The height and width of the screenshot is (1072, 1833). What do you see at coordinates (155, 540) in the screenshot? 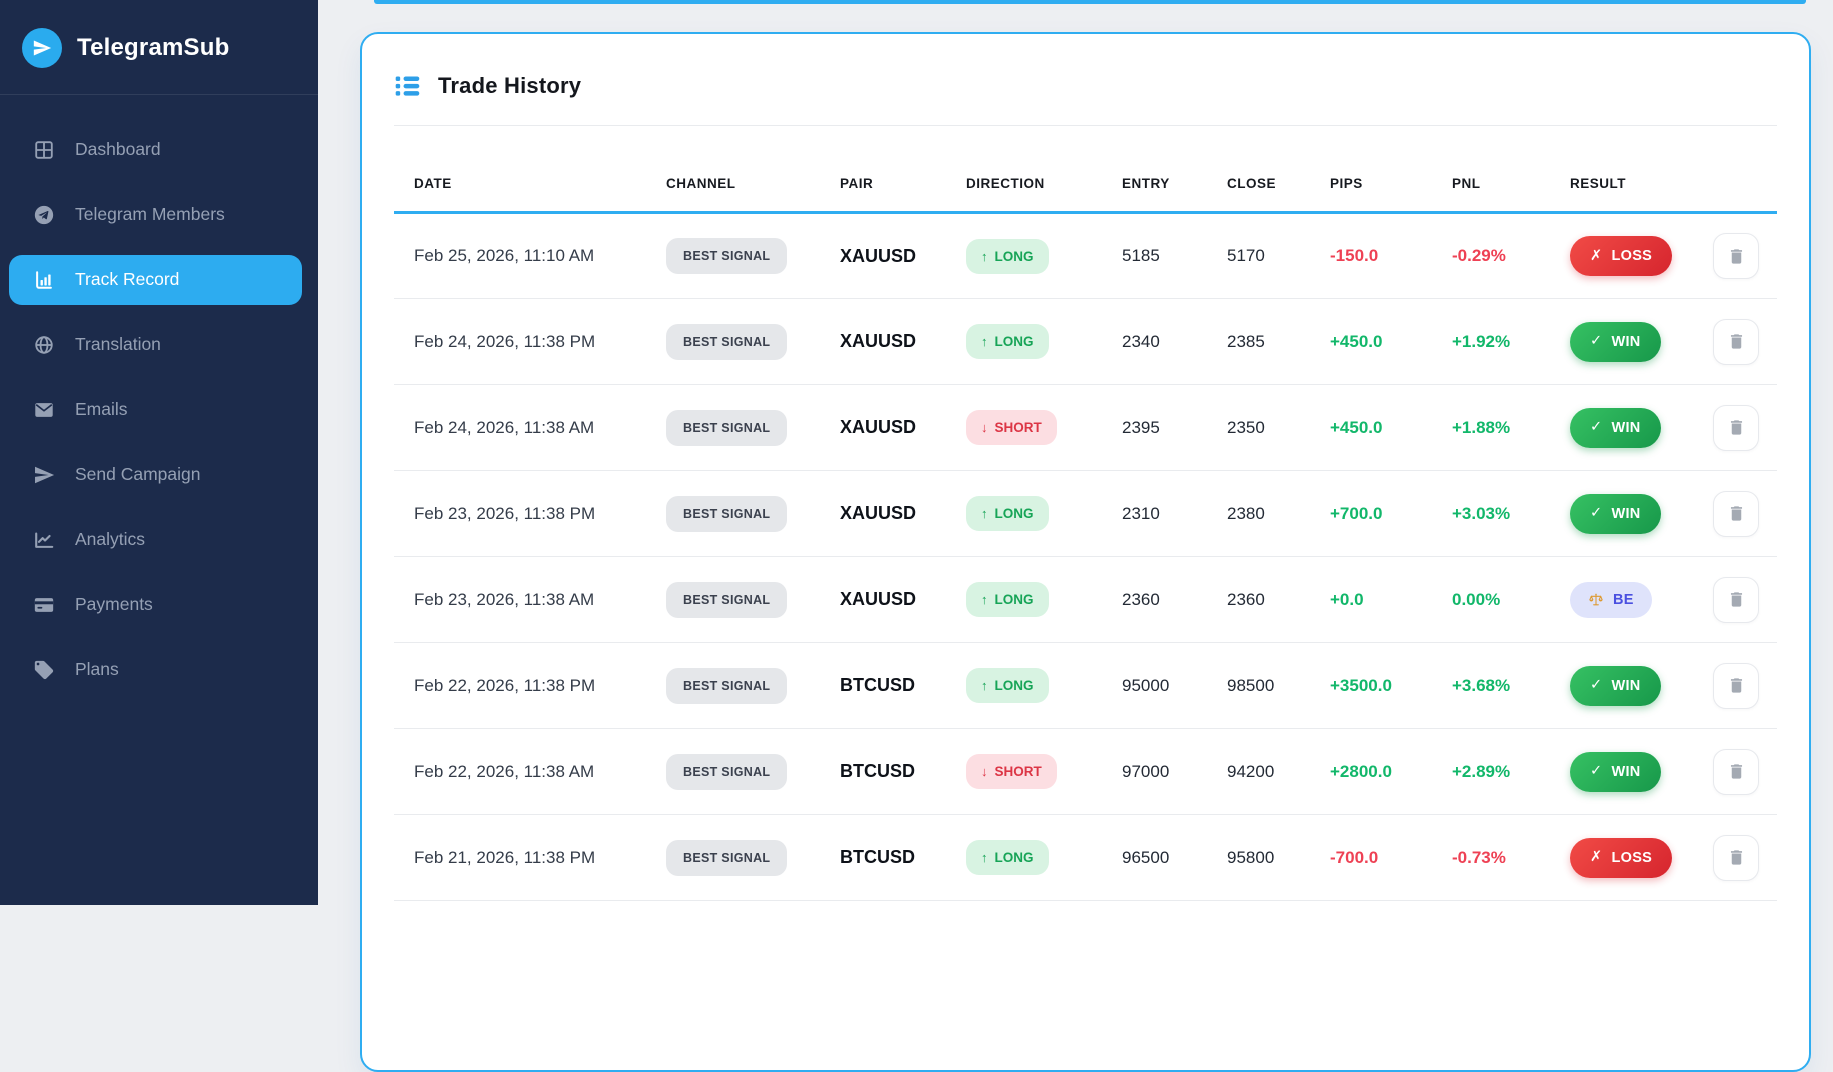
I see `sidebar-item-analytics: Analytics` at bounding box center [155, 540].